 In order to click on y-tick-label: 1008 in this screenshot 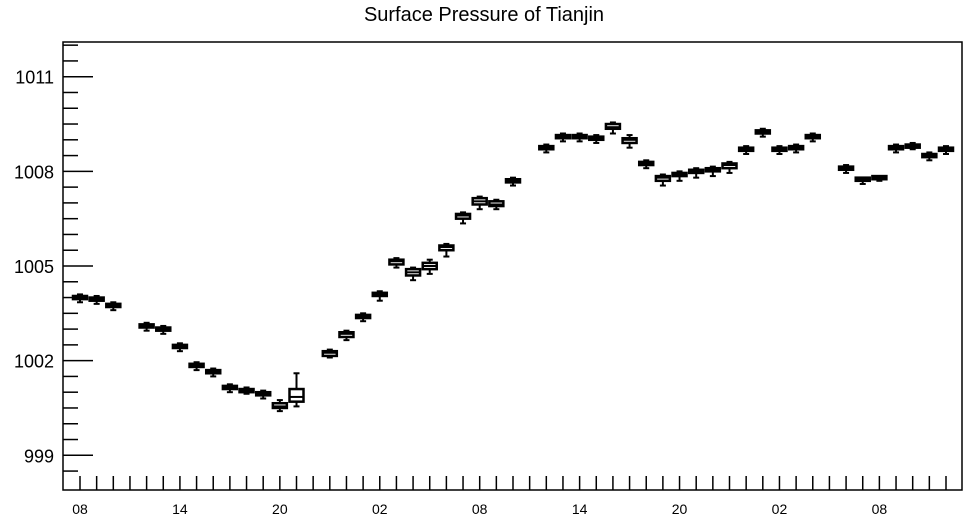, I will do `click(34, 172)`.